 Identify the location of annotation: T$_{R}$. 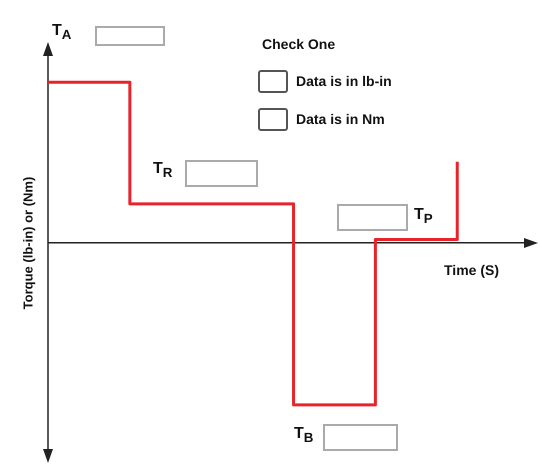
(162, 170).